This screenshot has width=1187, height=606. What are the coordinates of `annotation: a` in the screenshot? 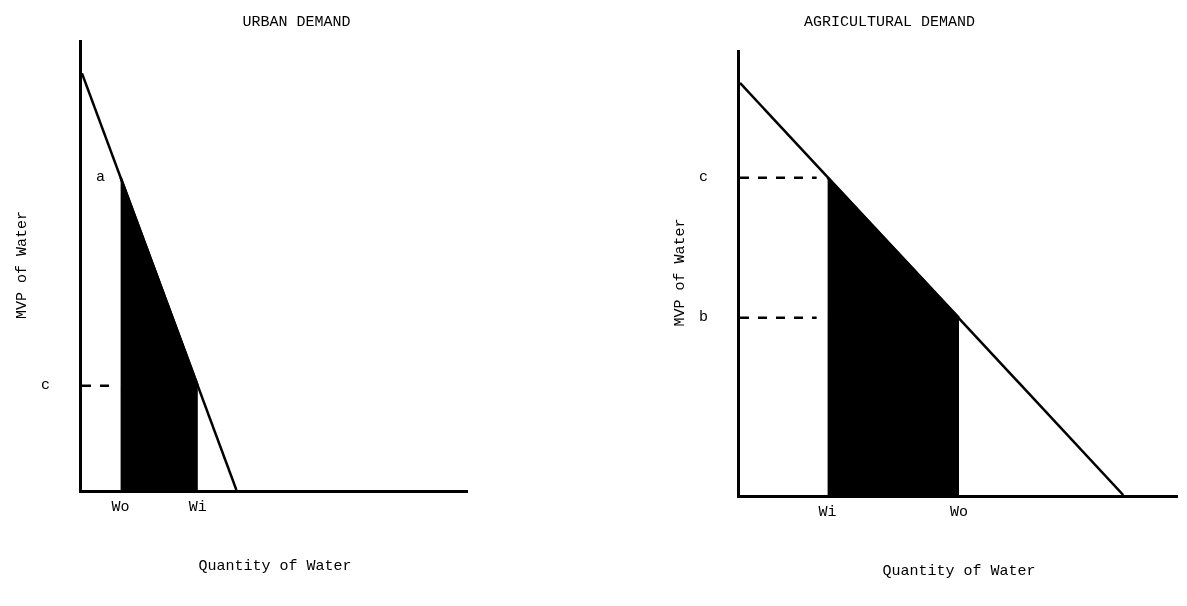 It's located at (101, 177).